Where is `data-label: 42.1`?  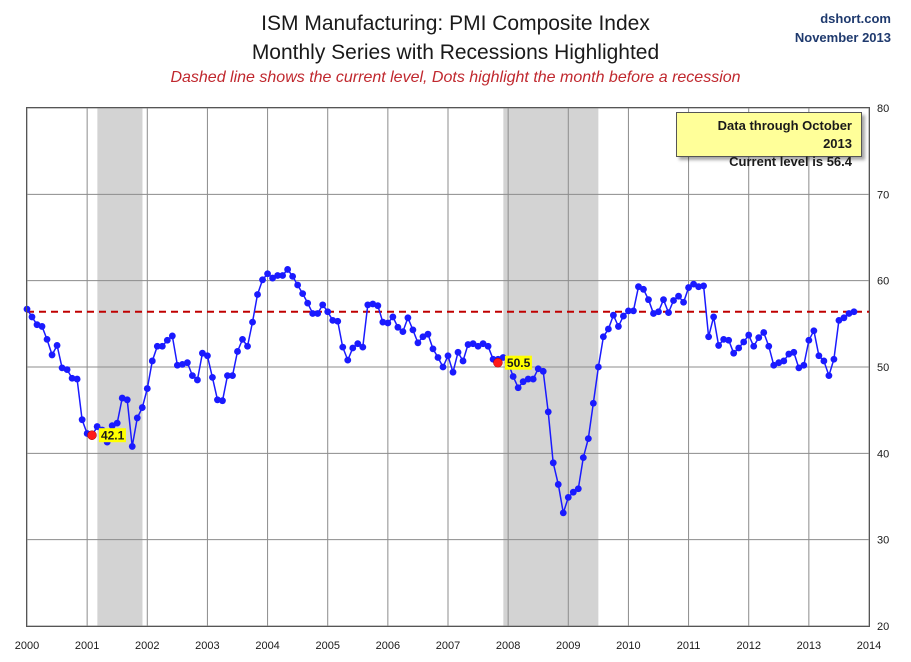 data-label: 42.1 is located at coordinates (113, 436).